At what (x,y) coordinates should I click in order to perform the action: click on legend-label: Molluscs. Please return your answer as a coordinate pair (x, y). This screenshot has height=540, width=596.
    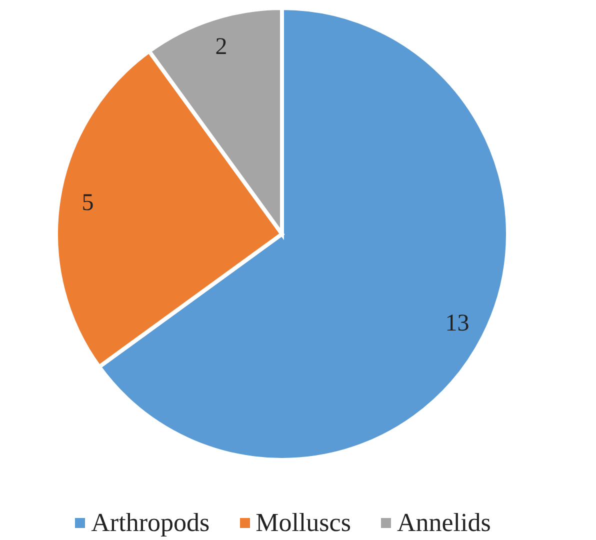
    Looking at the image, I should click on (302, 523).